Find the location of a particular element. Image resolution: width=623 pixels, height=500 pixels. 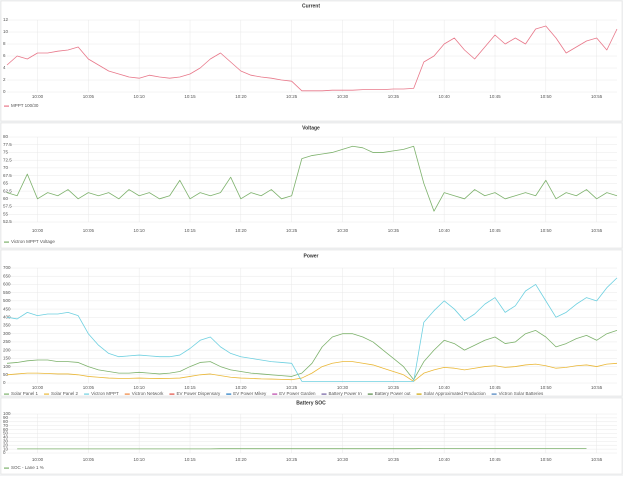

y-tick-label: 200 is located at coordinates (7, 349).